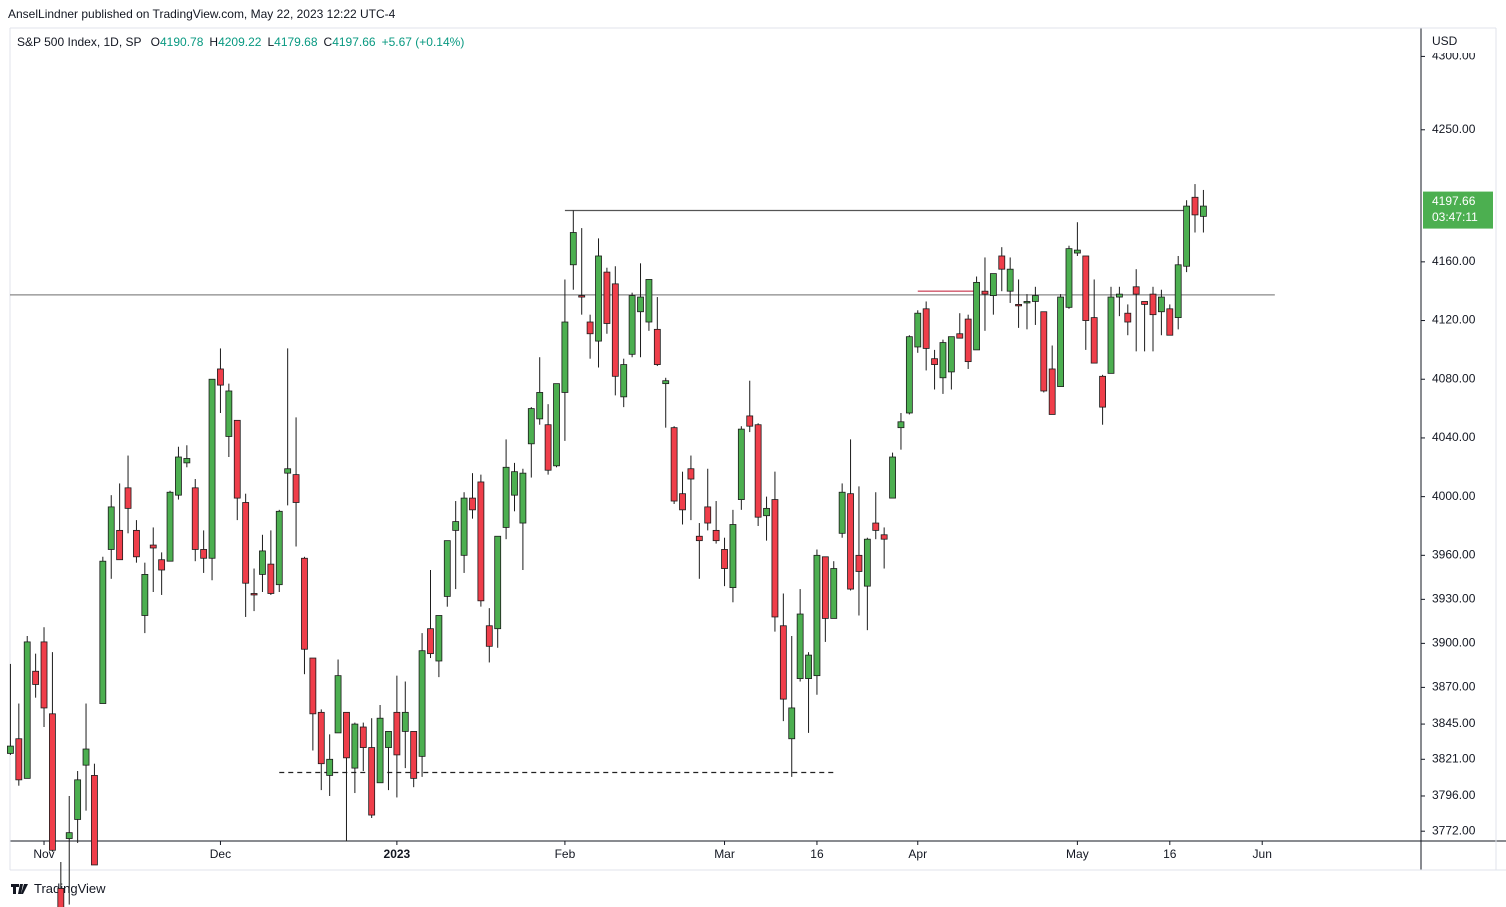  I want to click on x-tick-label: Dec, so click(220, 854).